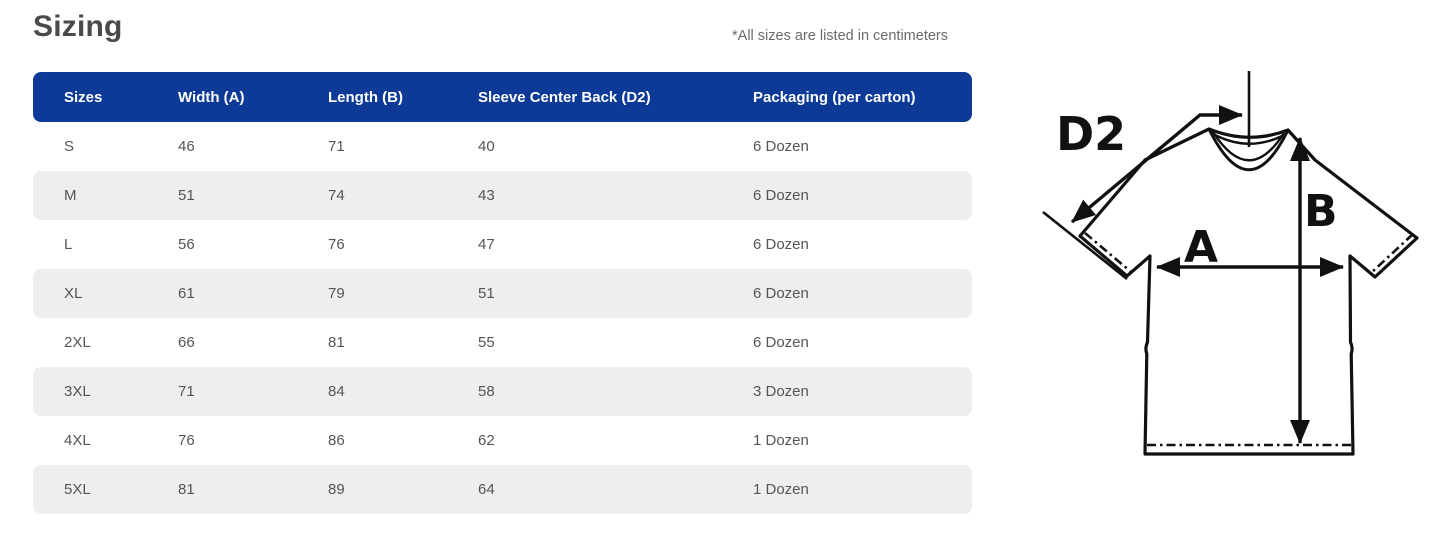 Image resolution: width=1440 pixels, height=553 pixels. I want to click on cell-packaging: 3 Dozen, so click(847, 391).